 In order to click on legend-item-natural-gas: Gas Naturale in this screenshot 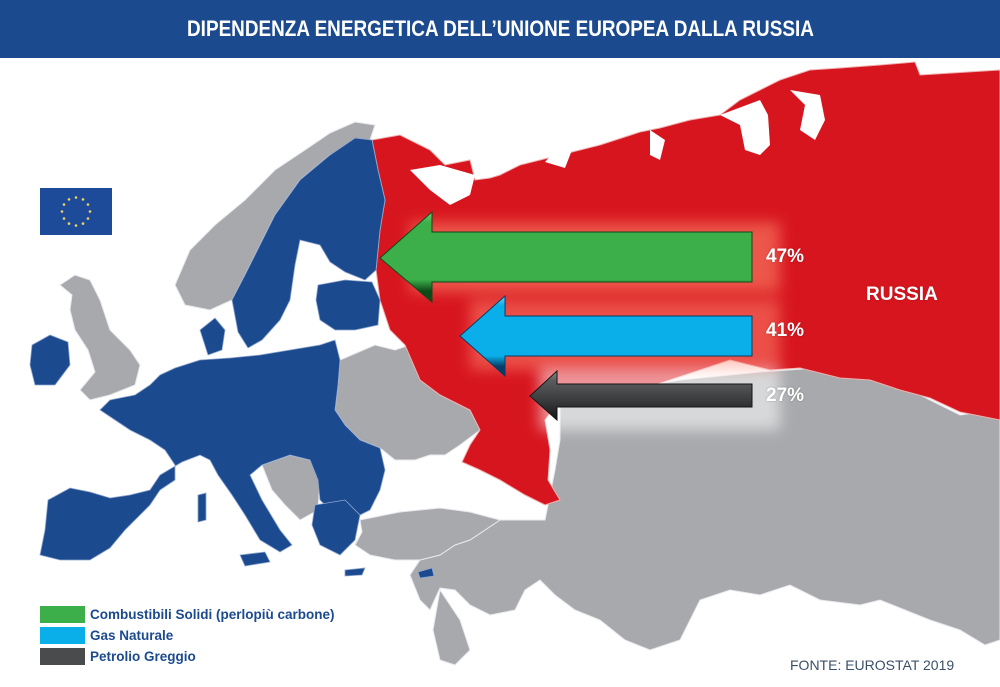, I will do `click(187, 635)`.